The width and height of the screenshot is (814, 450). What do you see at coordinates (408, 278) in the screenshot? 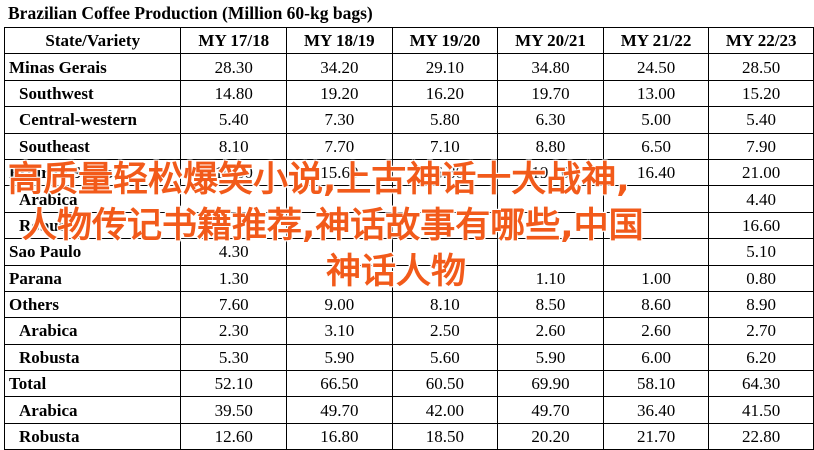
I see `table-row: Parana 1.30 1.10 1.00 0.80` at bounding box center [408, 278].